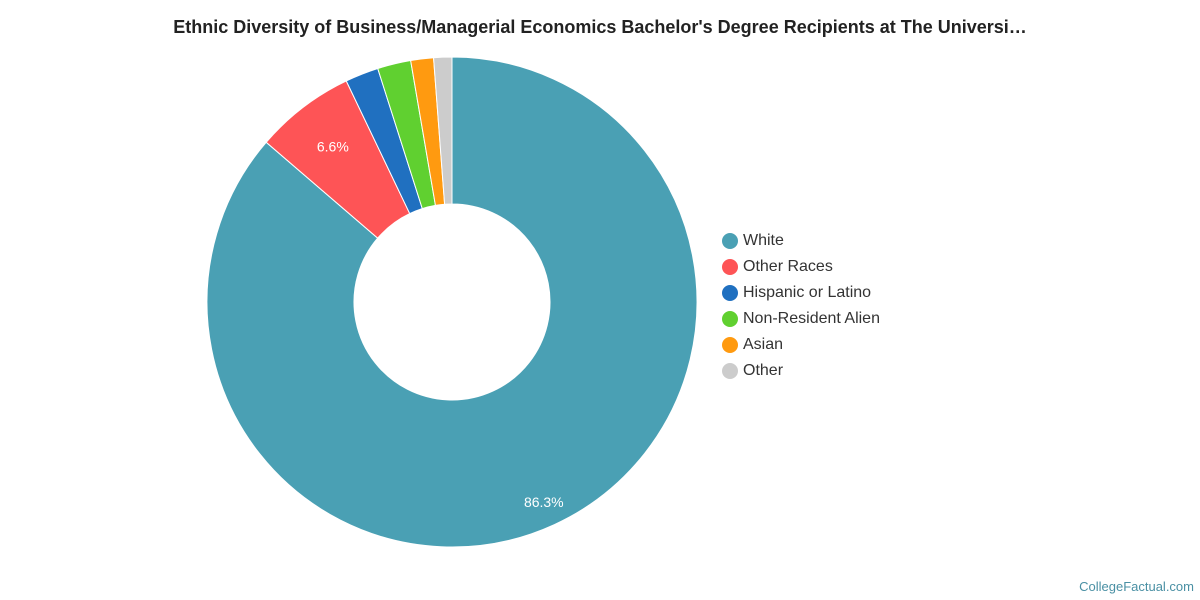 The height and width of the screenshot is (600, 1200). I want to click on slice-data-label: 86.3%, so click(544, 502).